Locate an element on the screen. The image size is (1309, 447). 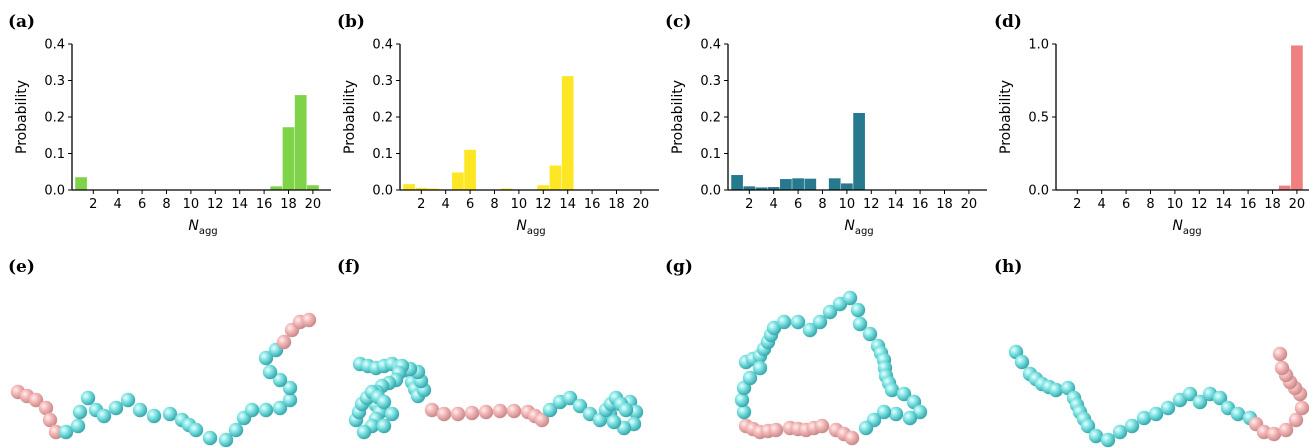
panel-label-b: (b) is located at coordinates (351, 22).